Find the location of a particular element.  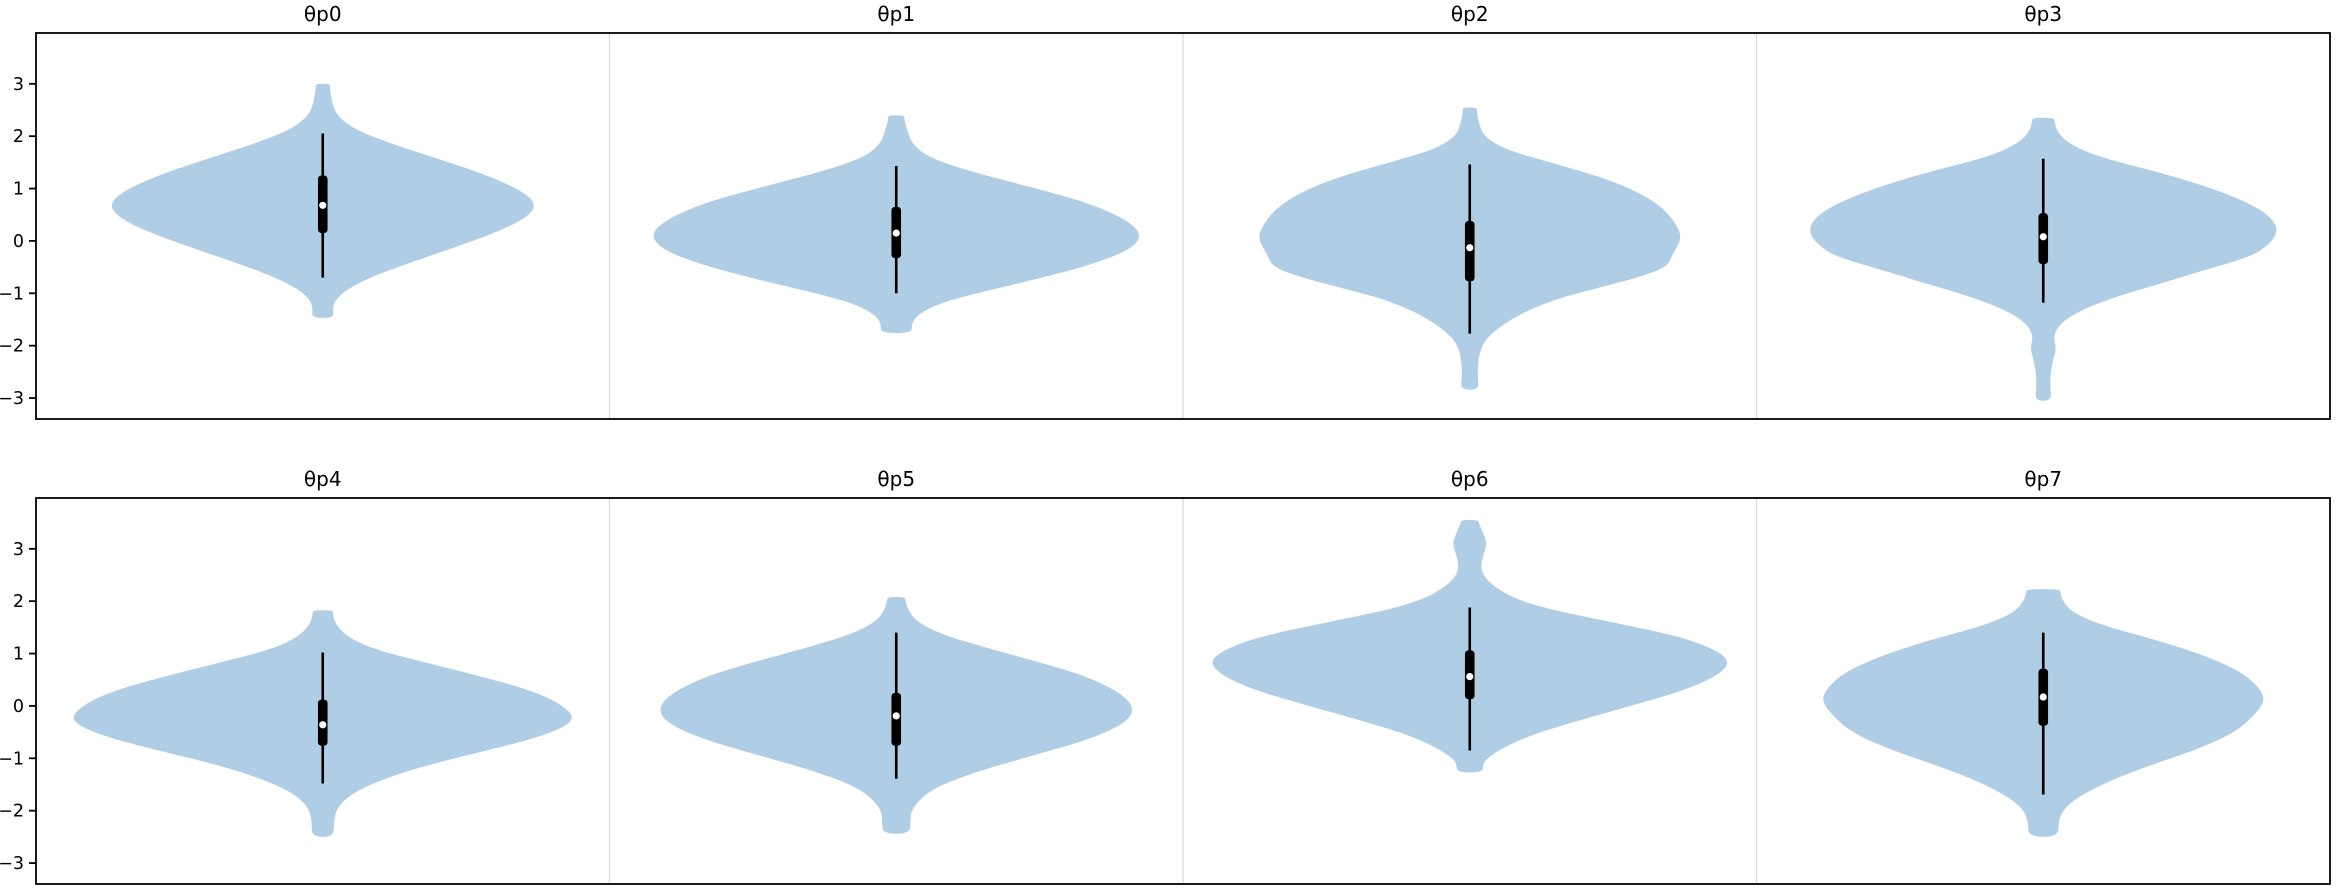

panel-title-θp6: θp6 is located at coordinates (1470, 479).